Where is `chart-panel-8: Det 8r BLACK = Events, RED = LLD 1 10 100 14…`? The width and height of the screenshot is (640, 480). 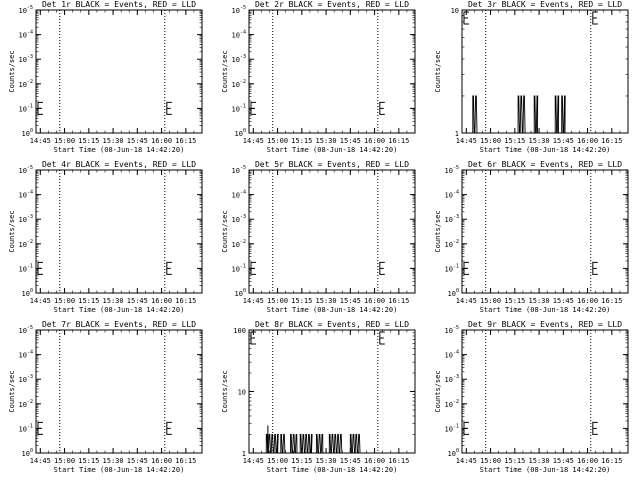
chart-panel-8: Det 8r BLACK = Events, RED = LLD 1 10 100 14… is located at coordinates (318, 397).